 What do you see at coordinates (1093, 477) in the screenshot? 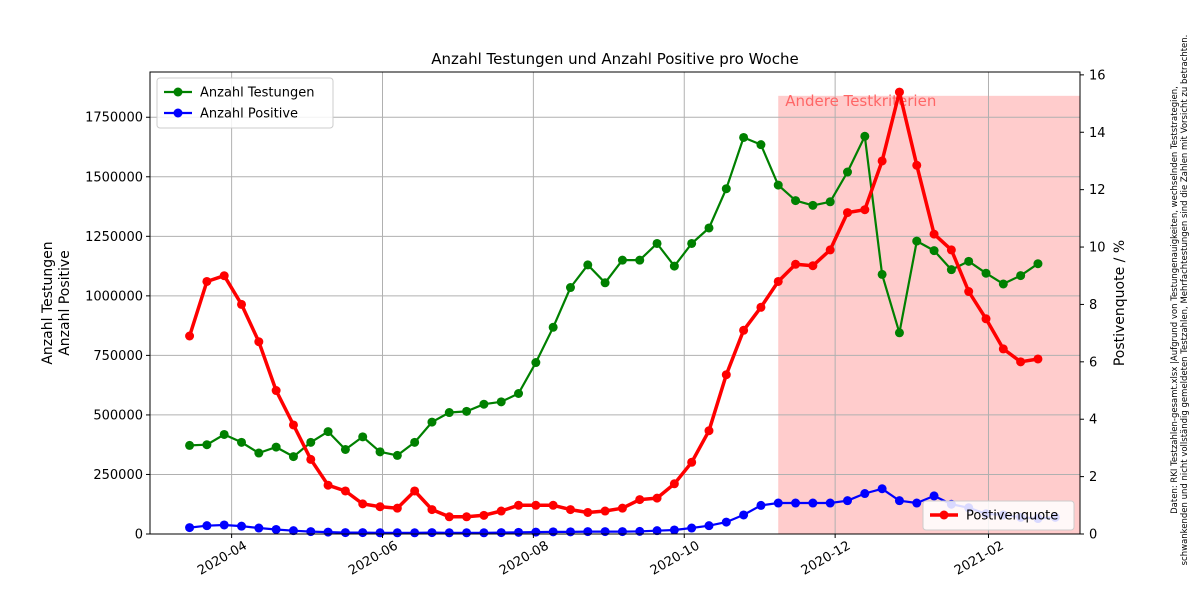
I see `y-right-tick-label: 2` at bounding box center [1093, 477].